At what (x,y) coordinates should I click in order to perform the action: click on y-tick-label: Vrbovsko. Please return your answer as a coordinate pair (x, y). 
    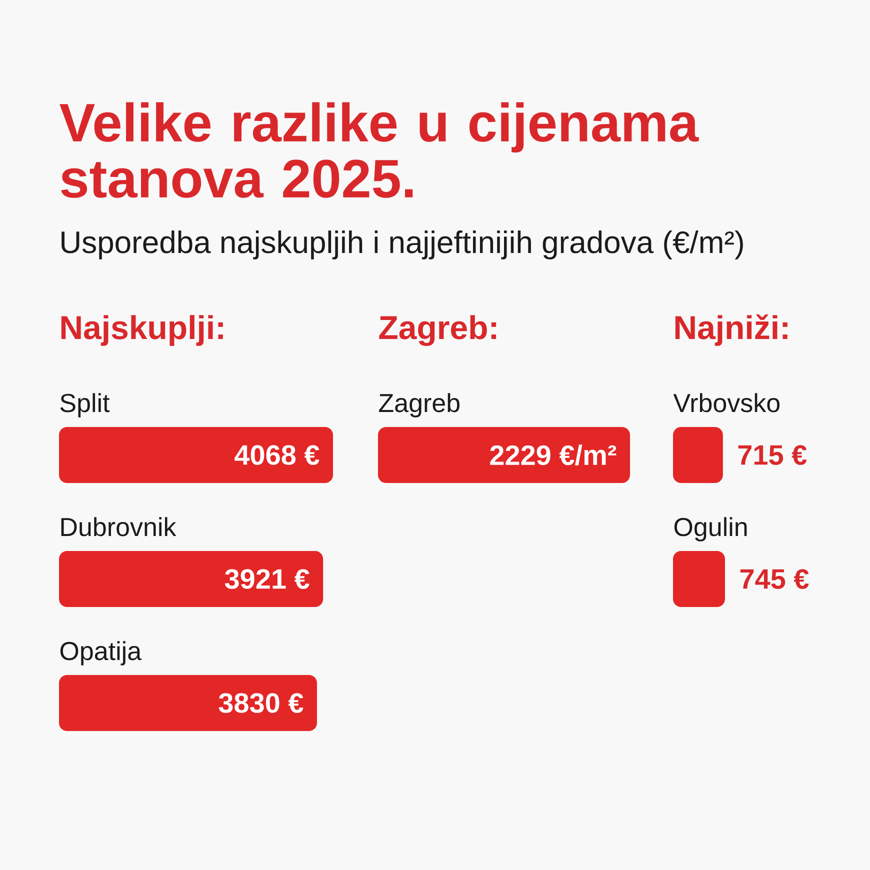
    Looking at the image, I should click on (726, 402).